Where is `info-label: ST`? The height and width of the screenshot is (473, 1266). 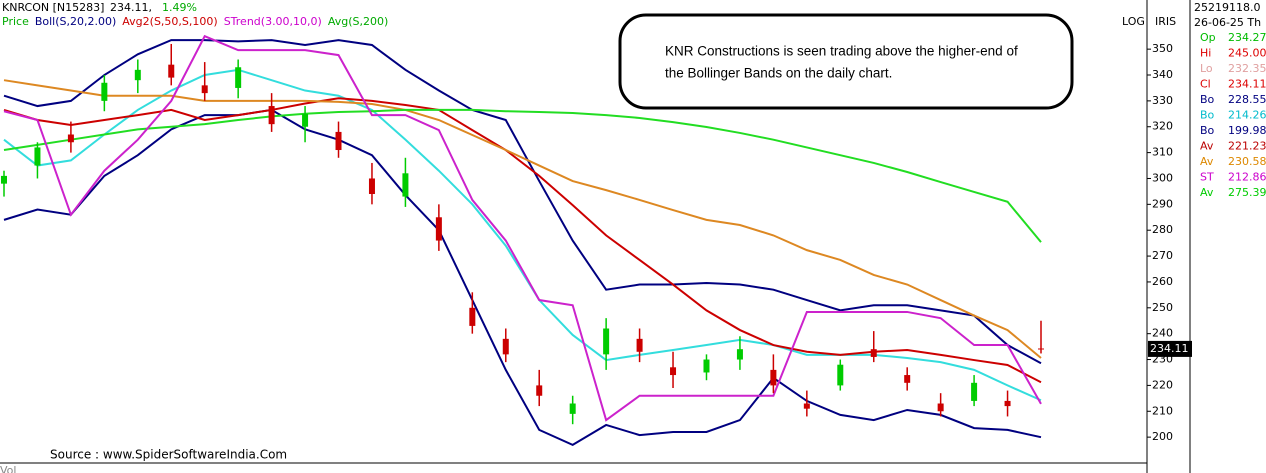 info-label: ST is located at coordinates (1207, 177).